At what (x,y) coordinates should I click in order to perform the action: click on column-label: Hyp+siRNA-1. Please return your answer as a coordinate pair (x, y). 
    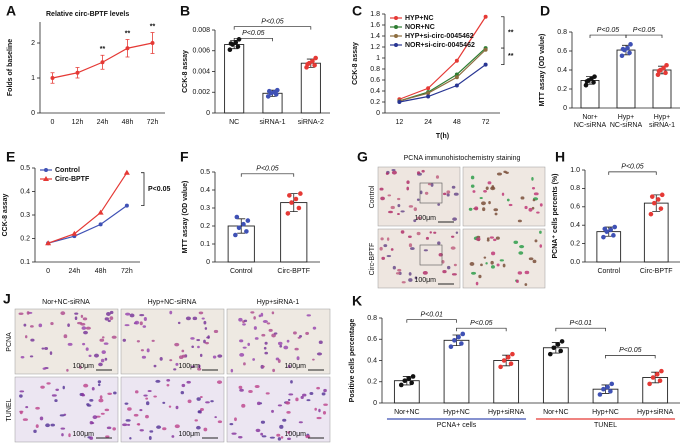
    Looking at the image, I should click on (278, 302).